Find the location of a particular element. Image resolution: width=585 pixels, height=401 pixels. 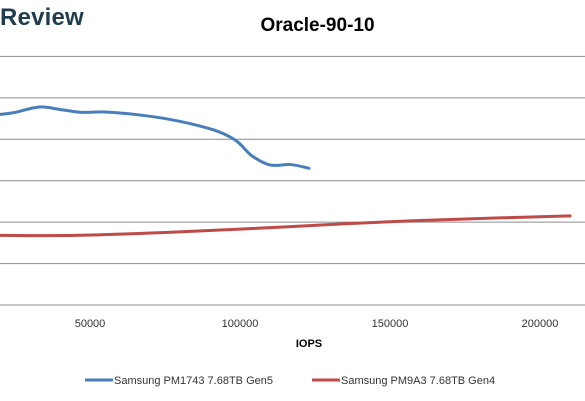

x-axis-title: IOPS is located at coordinates (309, 344).